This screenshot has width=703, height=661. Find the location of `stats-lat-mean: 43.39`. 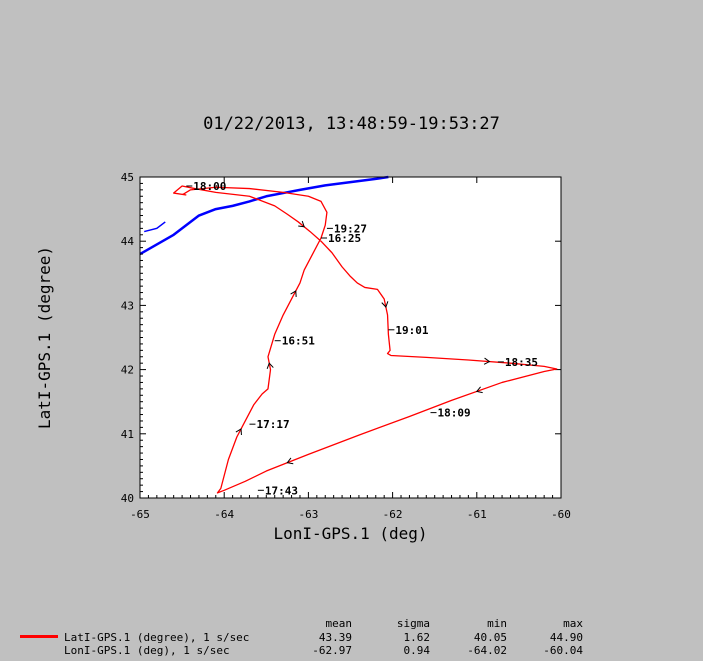

stats-lat-mean: 43.39 is located at coordinates (335, 637).